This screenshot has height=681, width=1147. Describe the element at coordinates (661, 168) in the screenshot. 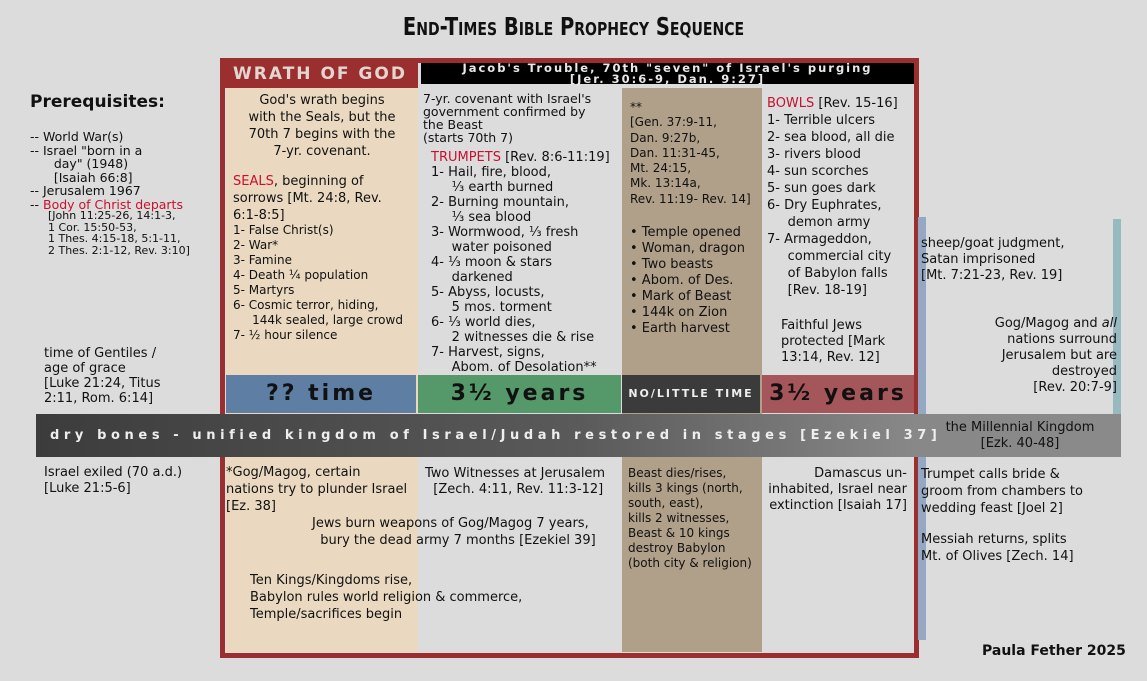

I see `text-line: Mt. 24:15,` at that location.